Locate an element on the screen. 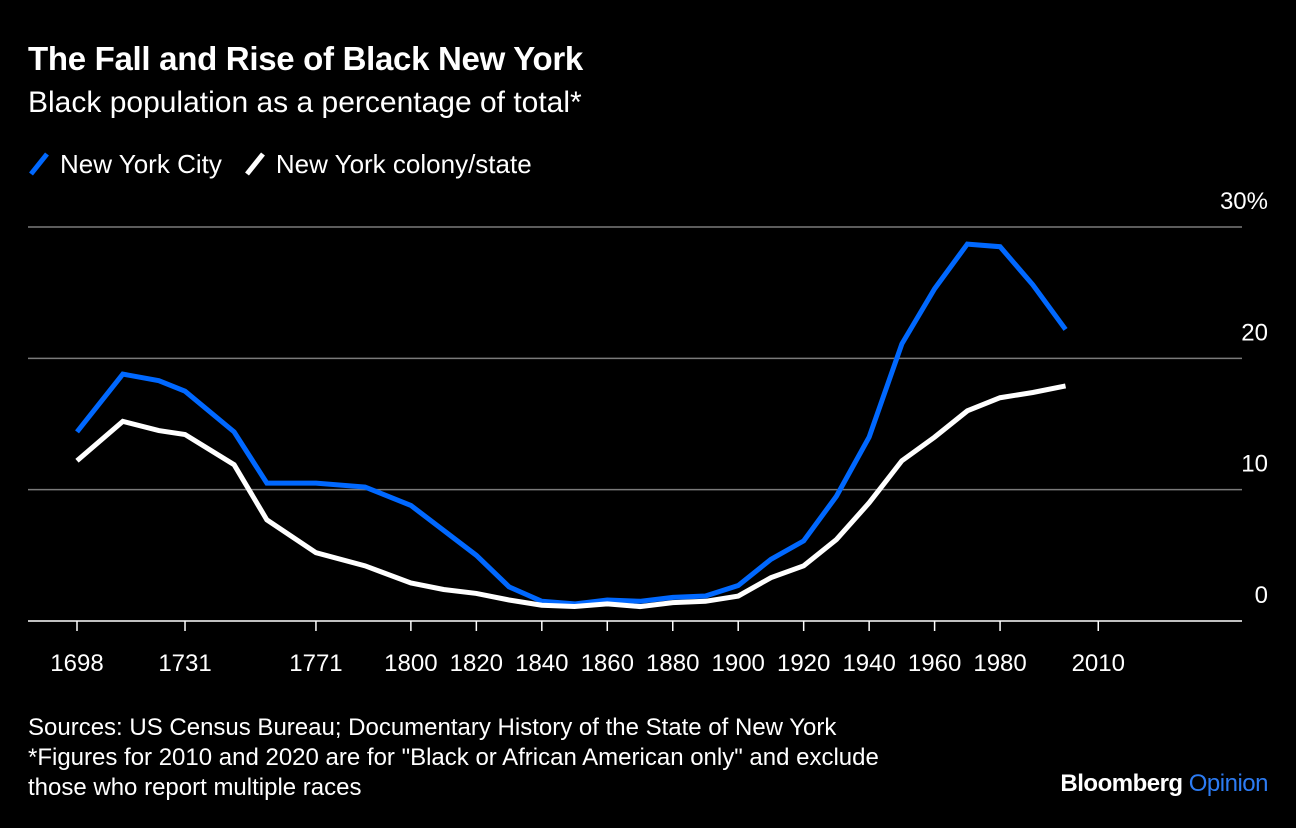 Image resolution: width=1296 pixels, height=828 pixels. footnote-line-2: those who report multiple races is located at coordinates (195, 787).